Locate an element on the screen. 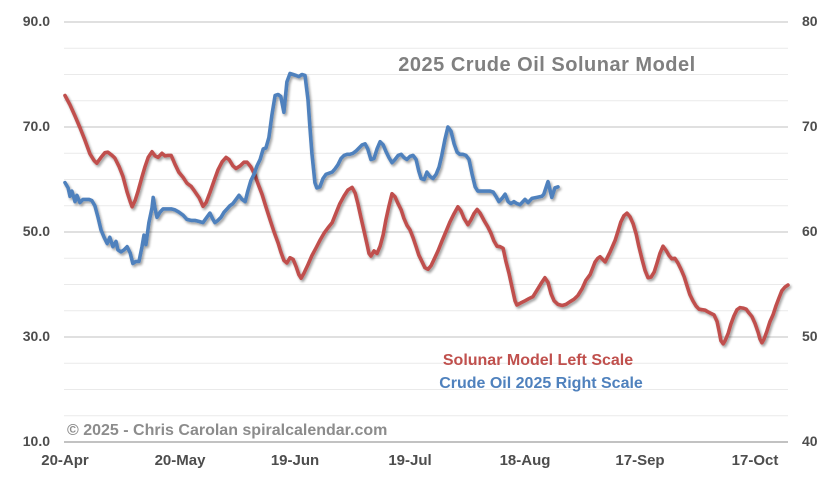  y-axis-left-tick-label: 50.0 is located at coordinates (36, 231).